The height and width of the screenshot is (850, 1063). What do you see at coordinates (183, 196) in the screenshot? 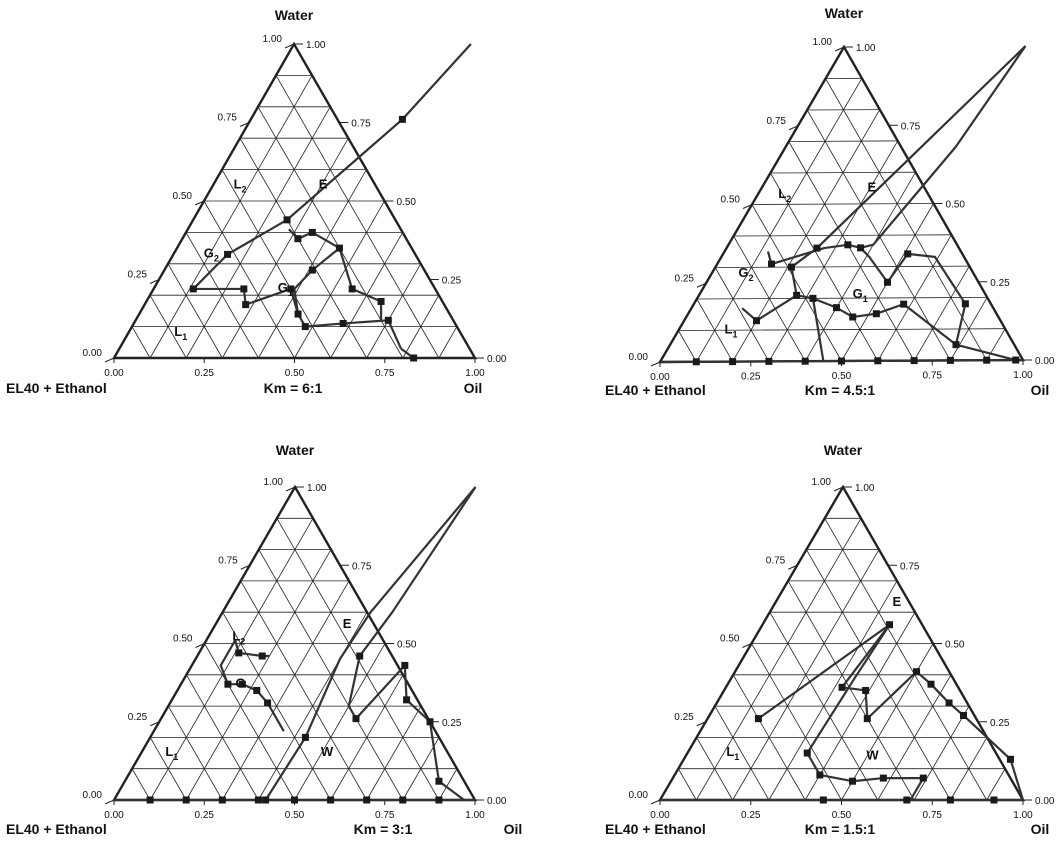
I see `left-tick-label: 0.50` at bounding box center [183, 196].